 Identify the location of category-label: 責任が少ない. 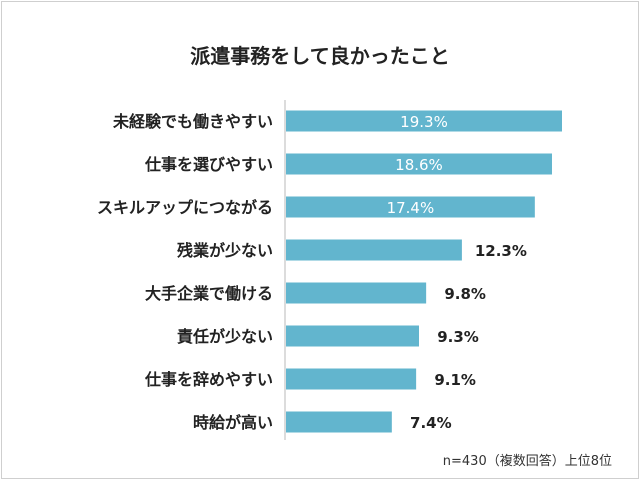
(225, 336).